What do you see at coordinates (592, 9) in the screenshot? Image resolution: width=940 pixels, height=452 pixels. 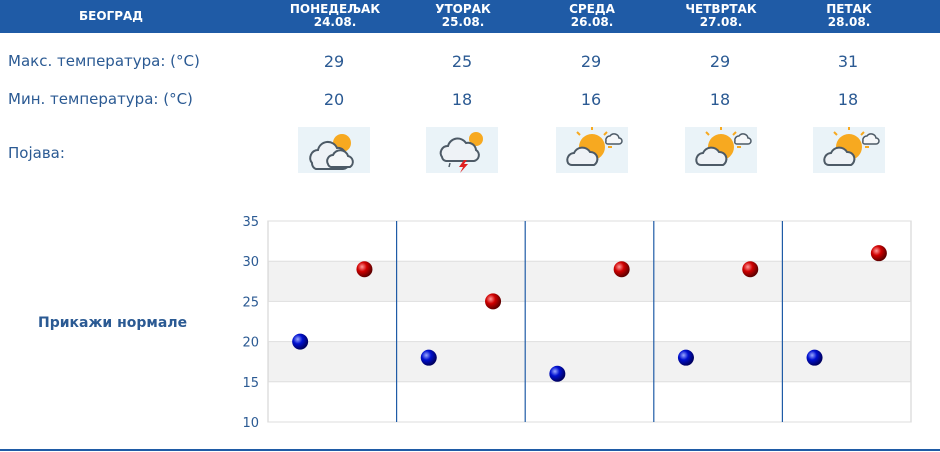 I see `day-name: СРЕДА` at bounding box center [592, 9].